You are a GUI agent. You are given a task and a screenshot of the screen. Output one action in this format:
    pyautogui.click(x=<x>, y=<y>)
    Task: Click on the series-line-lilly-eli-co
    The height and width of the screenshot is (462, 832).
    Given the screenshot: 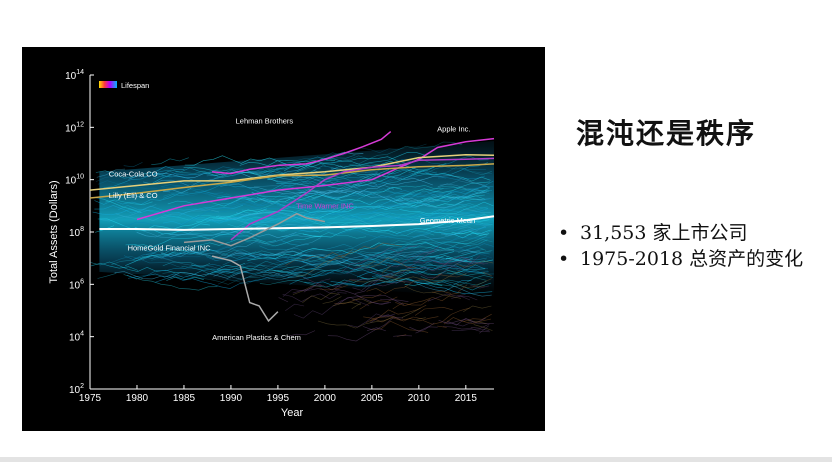 What is the action you would take?
    pyautogui.click(x=292, y=181)
    